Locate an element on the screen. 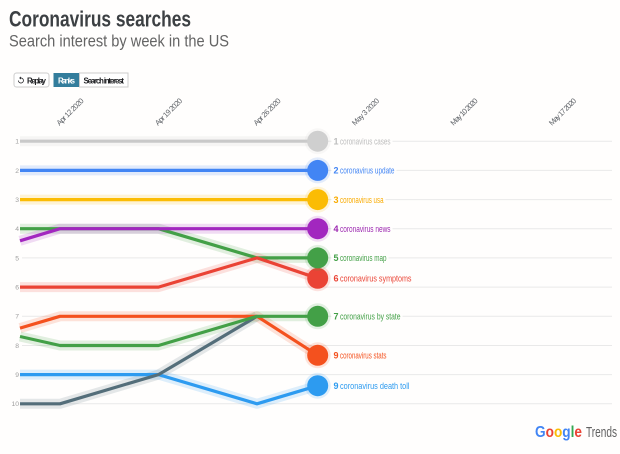 This screenshot has height=454, width=620. svg-text:Search interest by week in the: Search interest by week in the US is located at coordinates (119, 41).